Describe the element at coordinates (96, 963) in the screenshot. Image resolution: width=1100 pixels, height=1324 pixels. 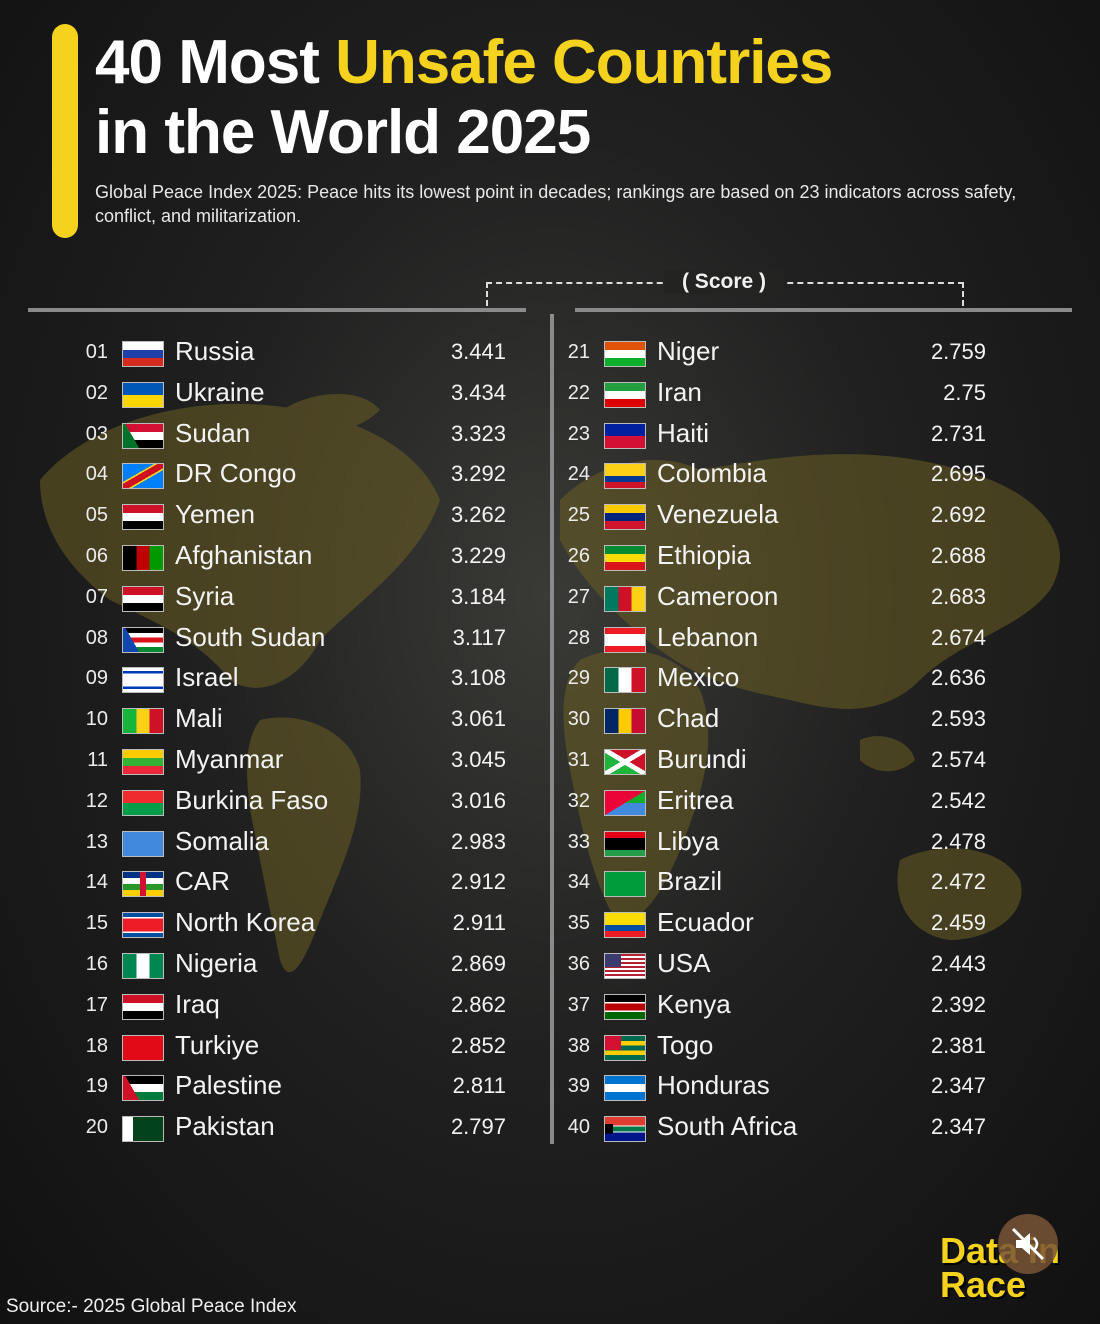
I see `rank-number: 16` at that location.